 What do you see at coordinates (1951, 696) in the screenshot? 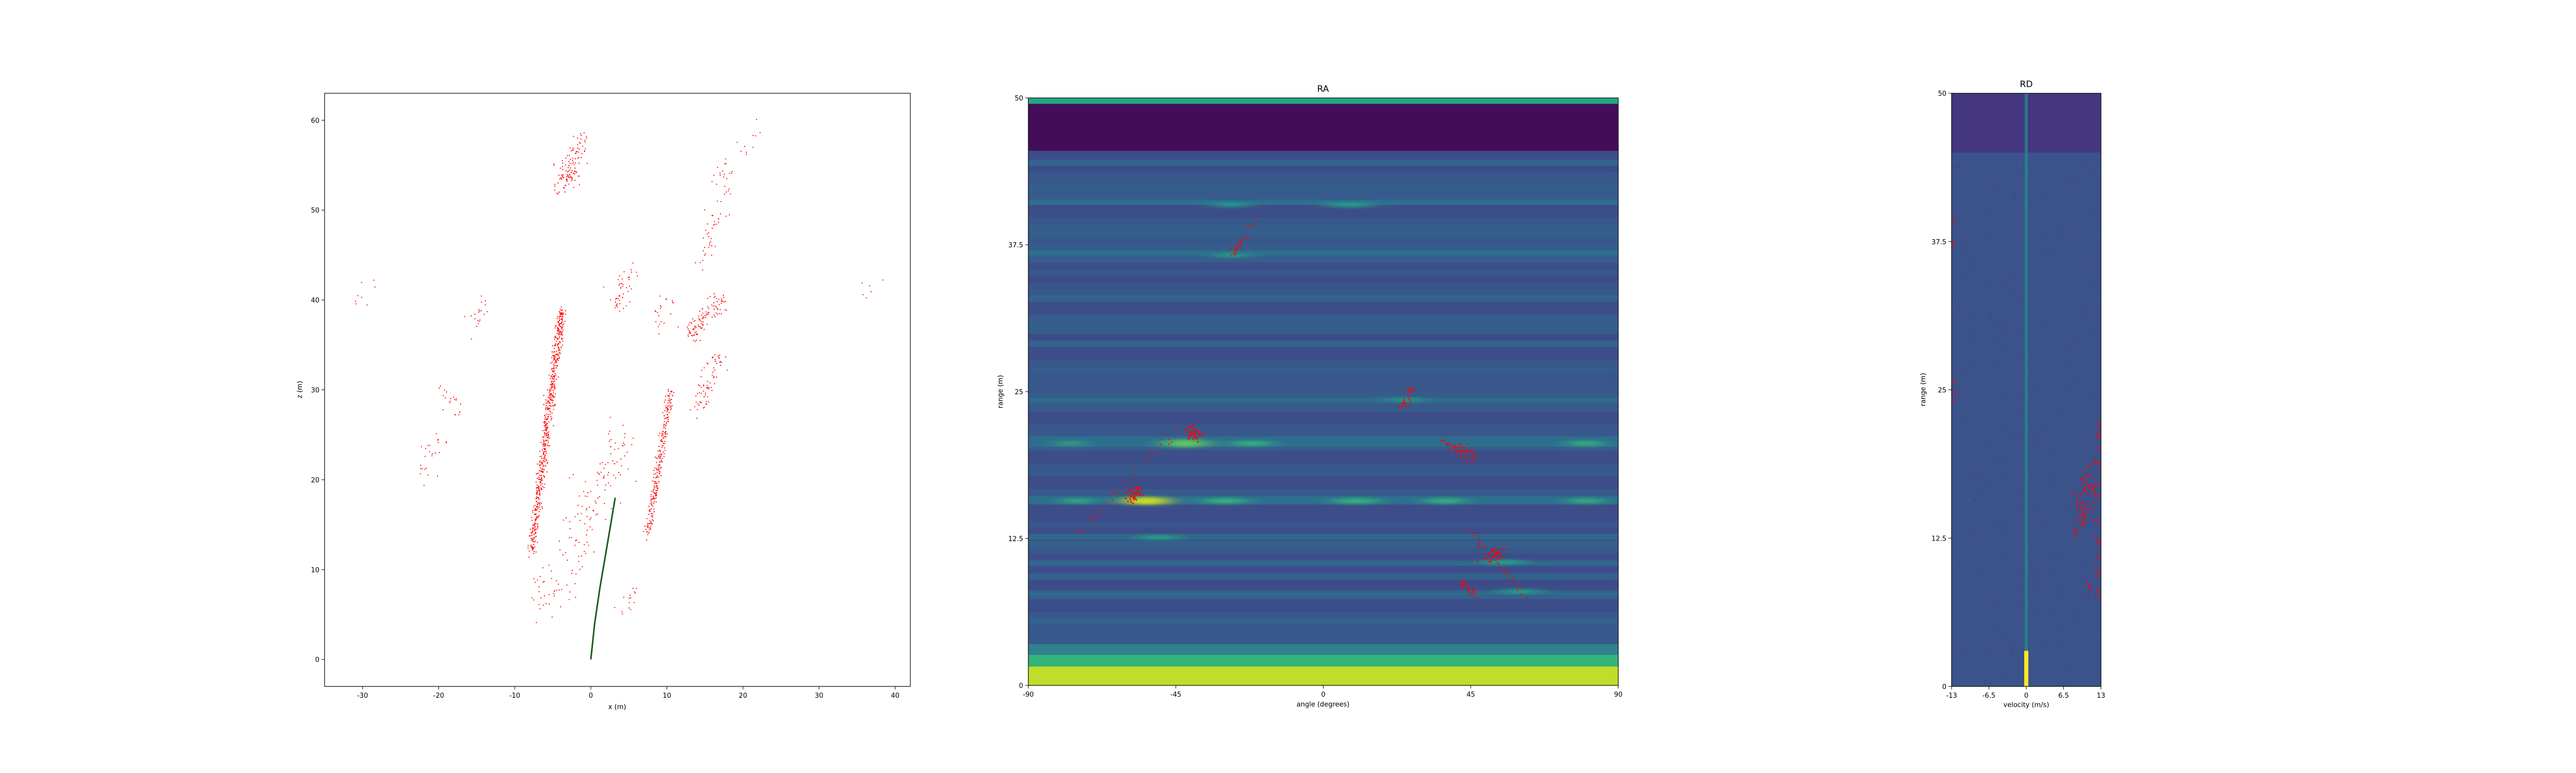
I see `rd-x-tick-label: -13` at bounding box center [1951, 696].